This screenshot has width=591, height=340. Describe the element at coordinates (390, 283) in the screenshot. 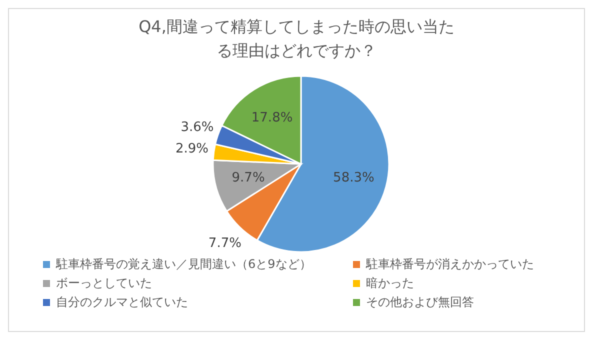

I see `legend-label: 暗かった` at that location.